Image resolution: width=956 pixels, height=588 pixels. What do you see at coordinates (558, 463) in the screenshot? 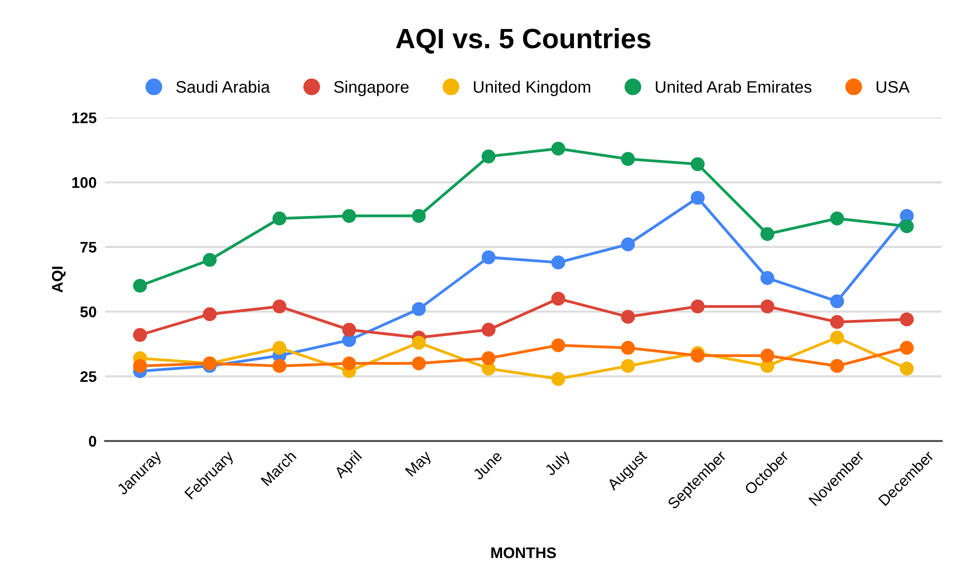
I see `x-tick-label: July` at bounding box center [558, 463].